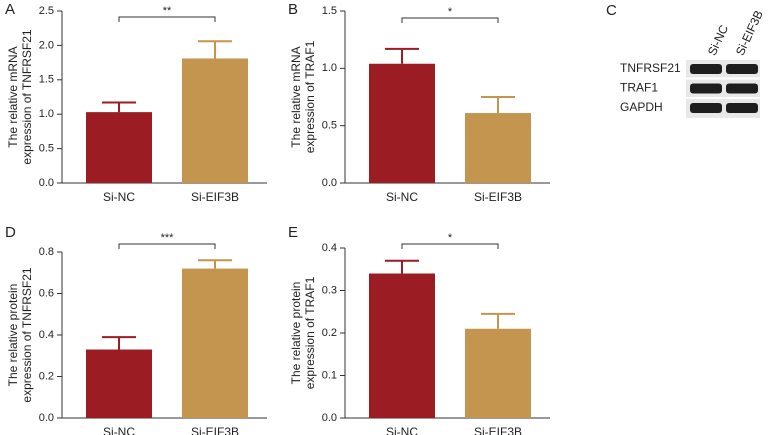  I want to click on blot-column-label: Si-EIF3B, so click(749, 32).